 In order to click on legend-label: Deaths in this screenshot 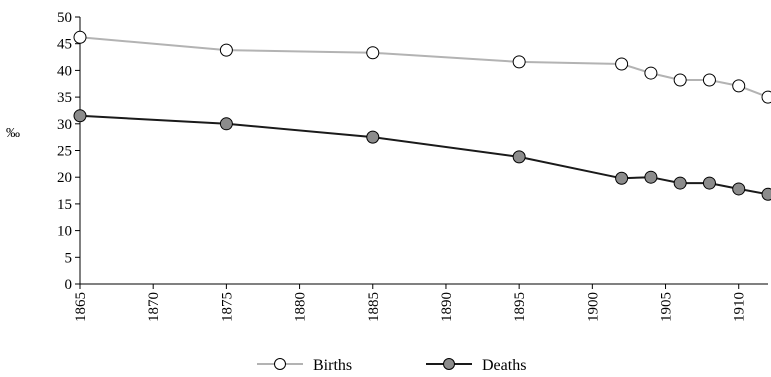, I will do `click(504, 365)`.